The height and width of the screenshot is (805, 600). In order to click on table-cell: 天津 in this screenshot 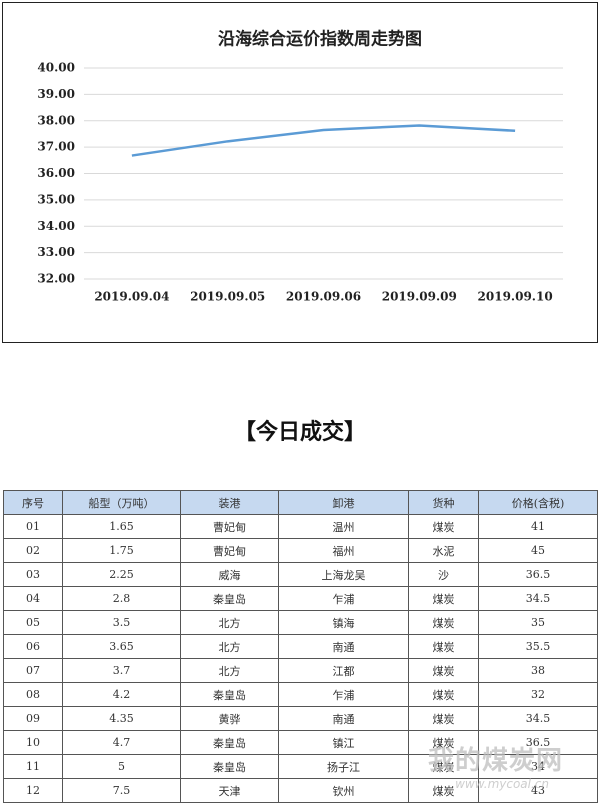, I will do `click(229, 790)`.